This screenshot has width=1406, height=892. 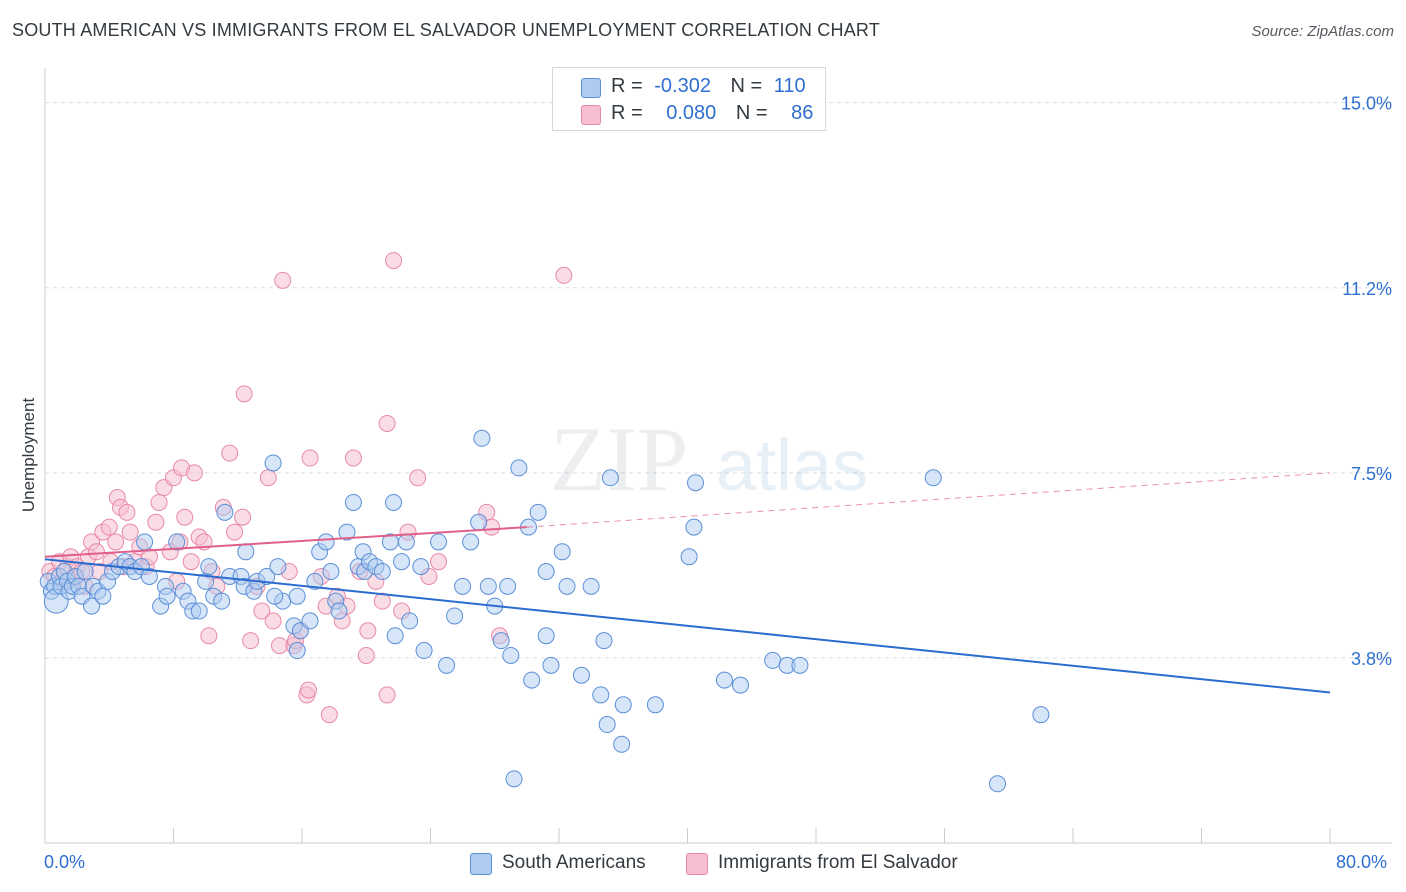 I want to click on watermark-zip: ZIP, so click(x=619, y=459).